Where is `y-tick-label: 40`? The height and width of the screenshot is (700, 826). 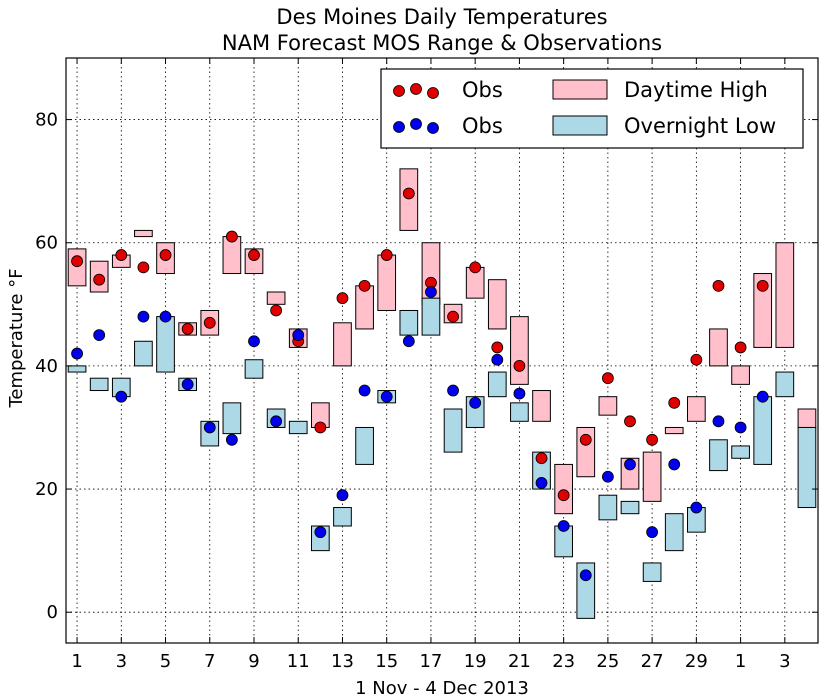
y-tick-label: 40 is located at coordinates (46, 366).